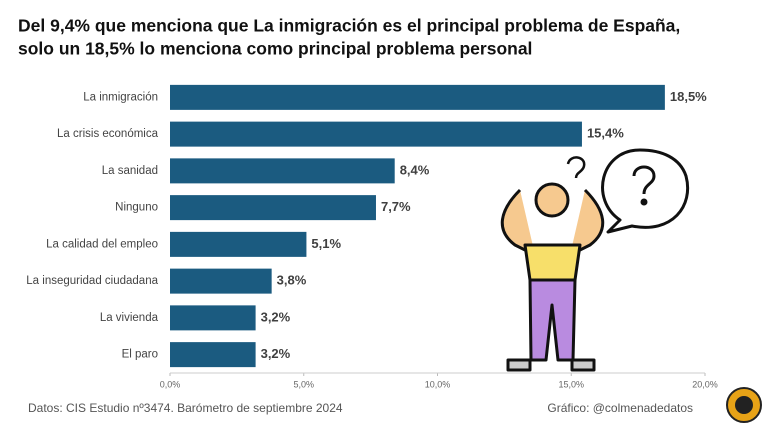  I want to click on value-label: 3,8%, so click(292, 280).